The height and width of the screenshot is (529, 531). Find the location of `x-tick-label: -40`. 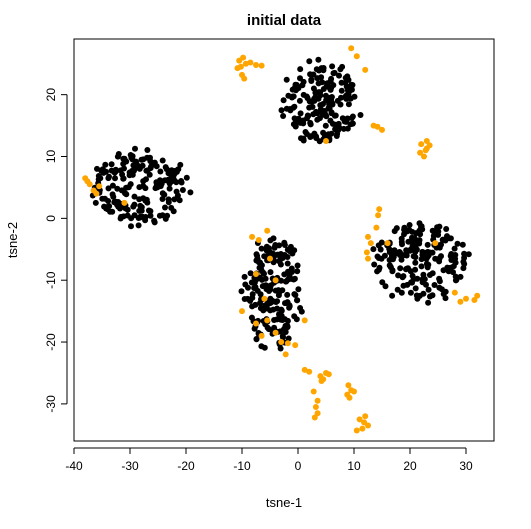

x-tick-label: -40 is located at coordinates (74, 466).